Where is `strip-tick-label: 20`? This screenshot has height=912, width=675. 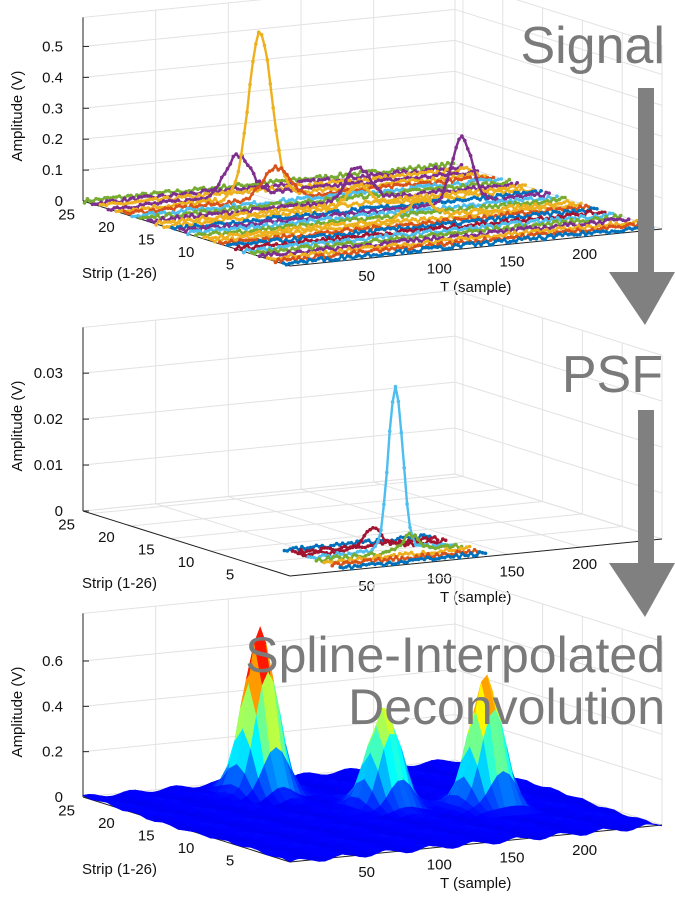 strip-tick-label: 20 is located at coordinates (106, 537).